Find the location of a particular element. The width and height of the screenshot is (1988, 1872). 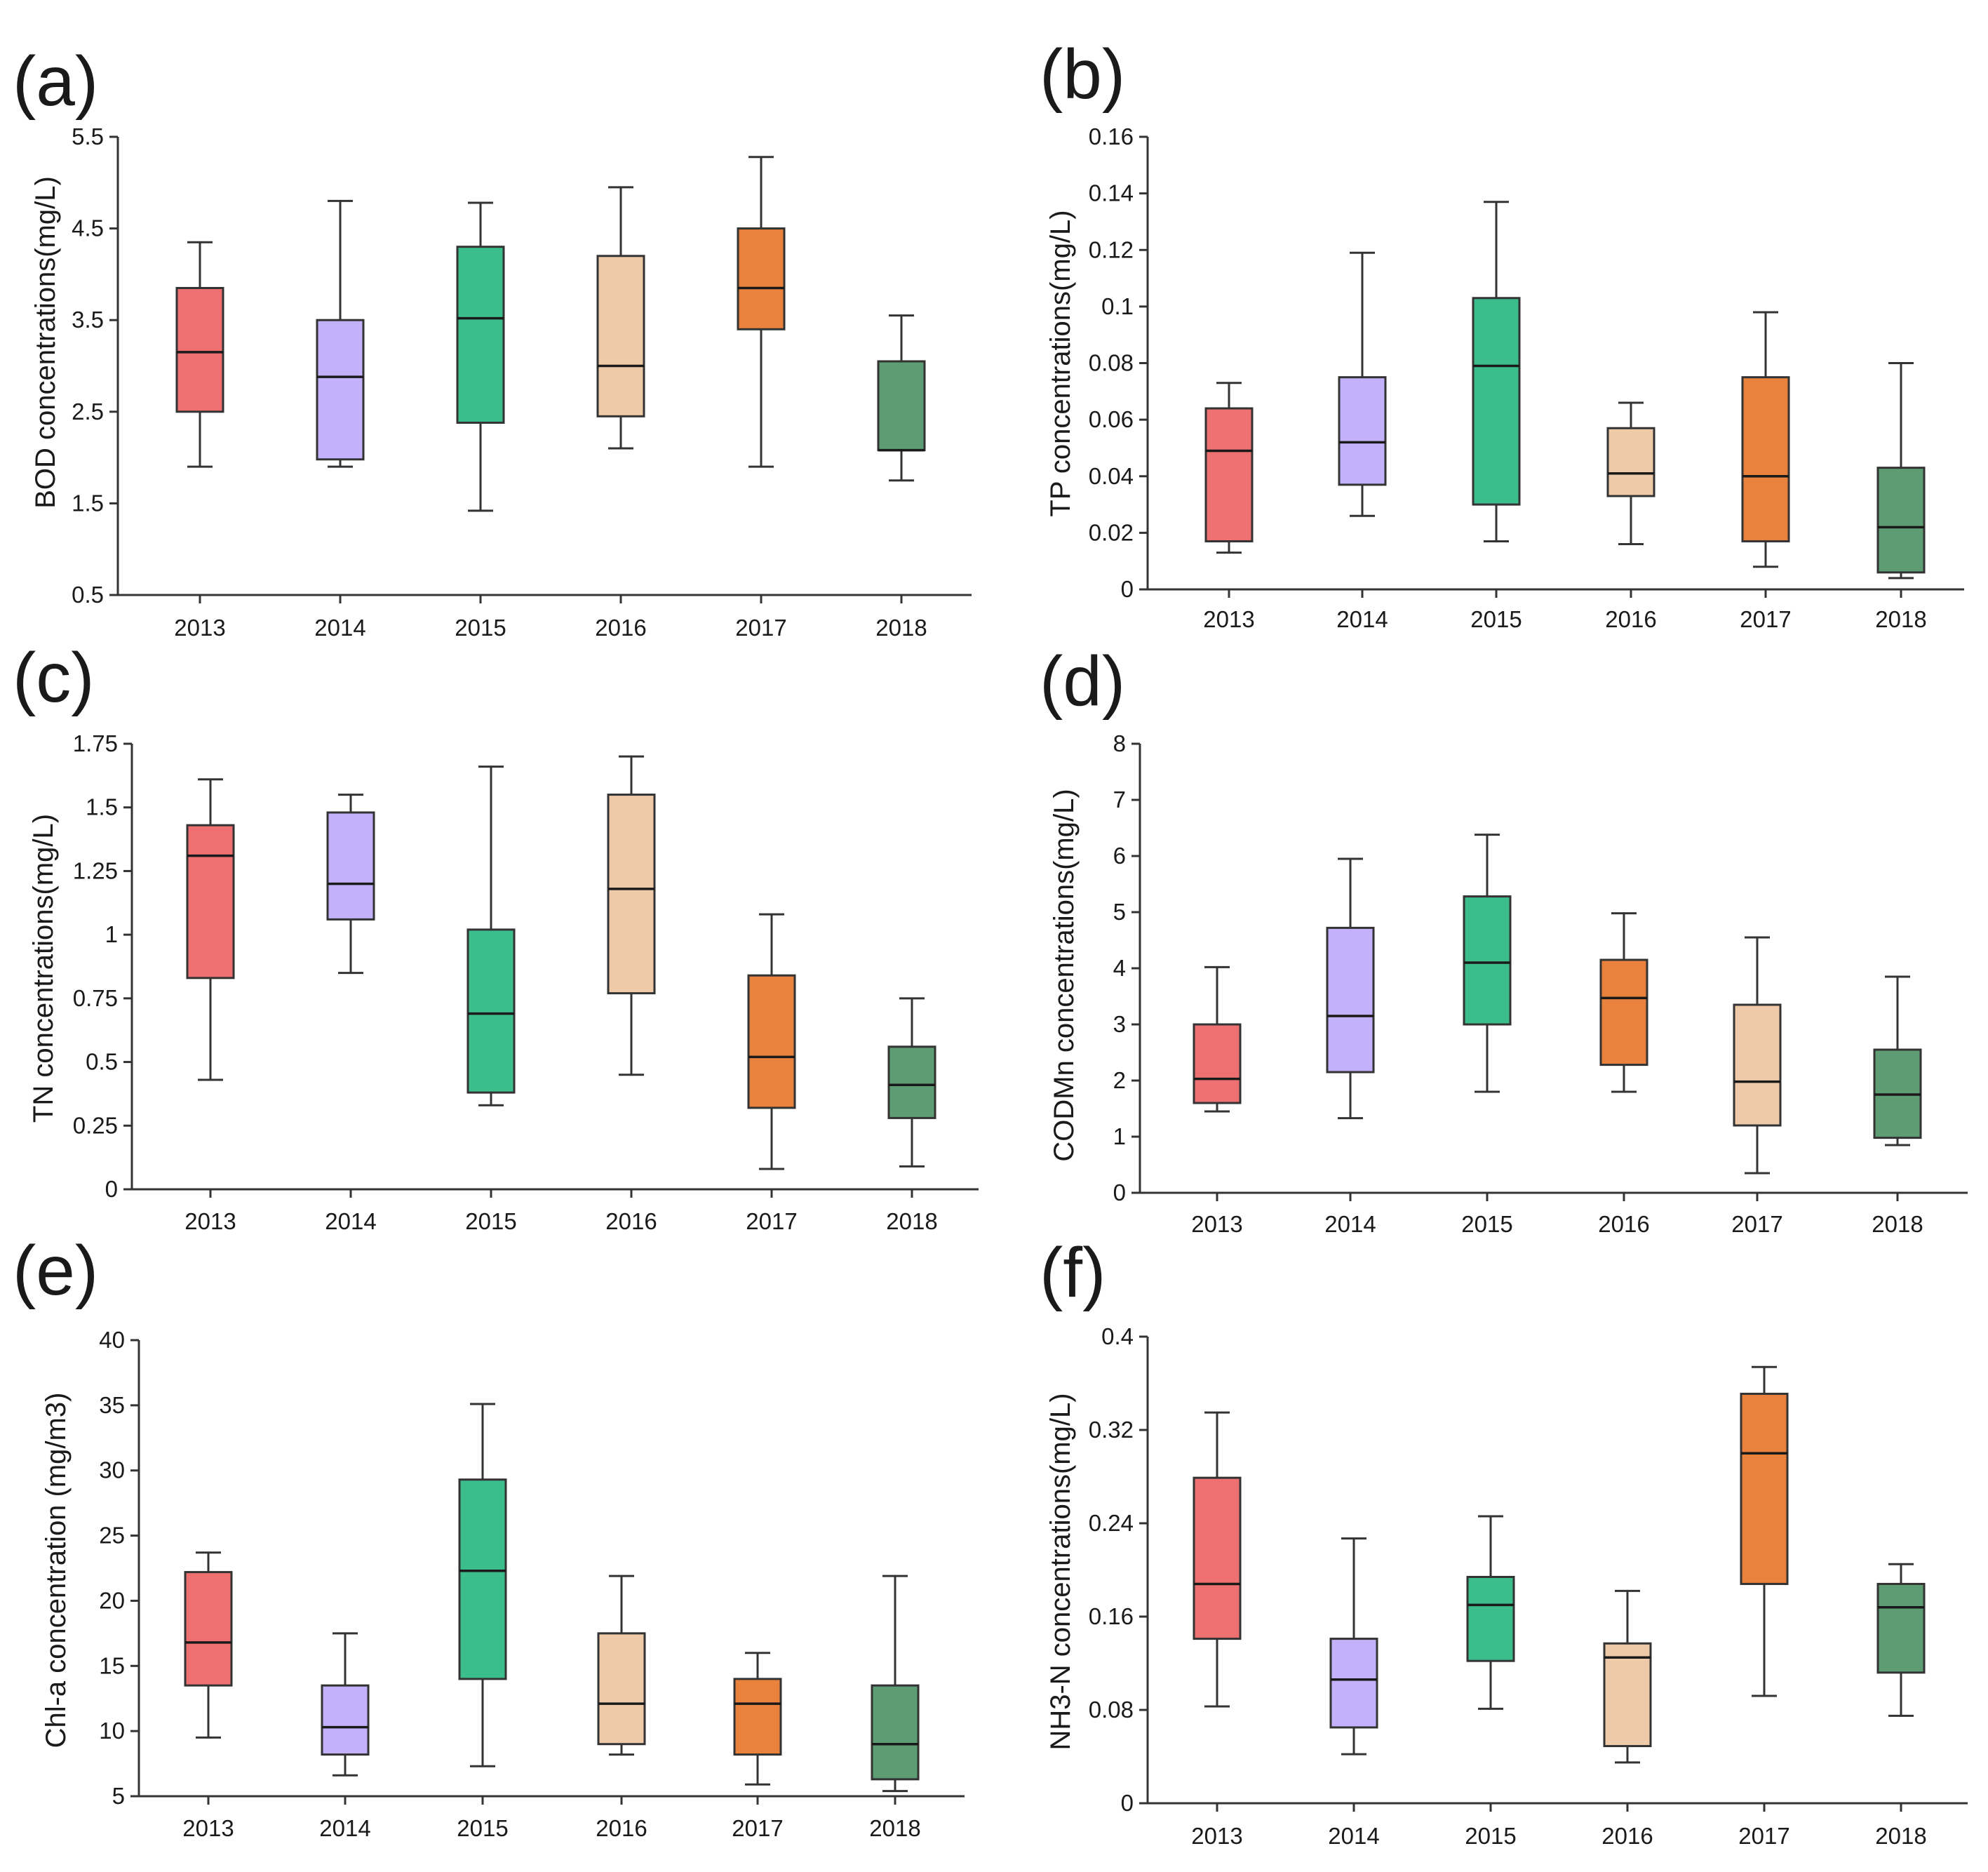

chart-d-plot: 0 1 2 3 4 5 6 7 8 2013 2014 2015 2016 2017 2018 is located at coordinates (1541, 984).